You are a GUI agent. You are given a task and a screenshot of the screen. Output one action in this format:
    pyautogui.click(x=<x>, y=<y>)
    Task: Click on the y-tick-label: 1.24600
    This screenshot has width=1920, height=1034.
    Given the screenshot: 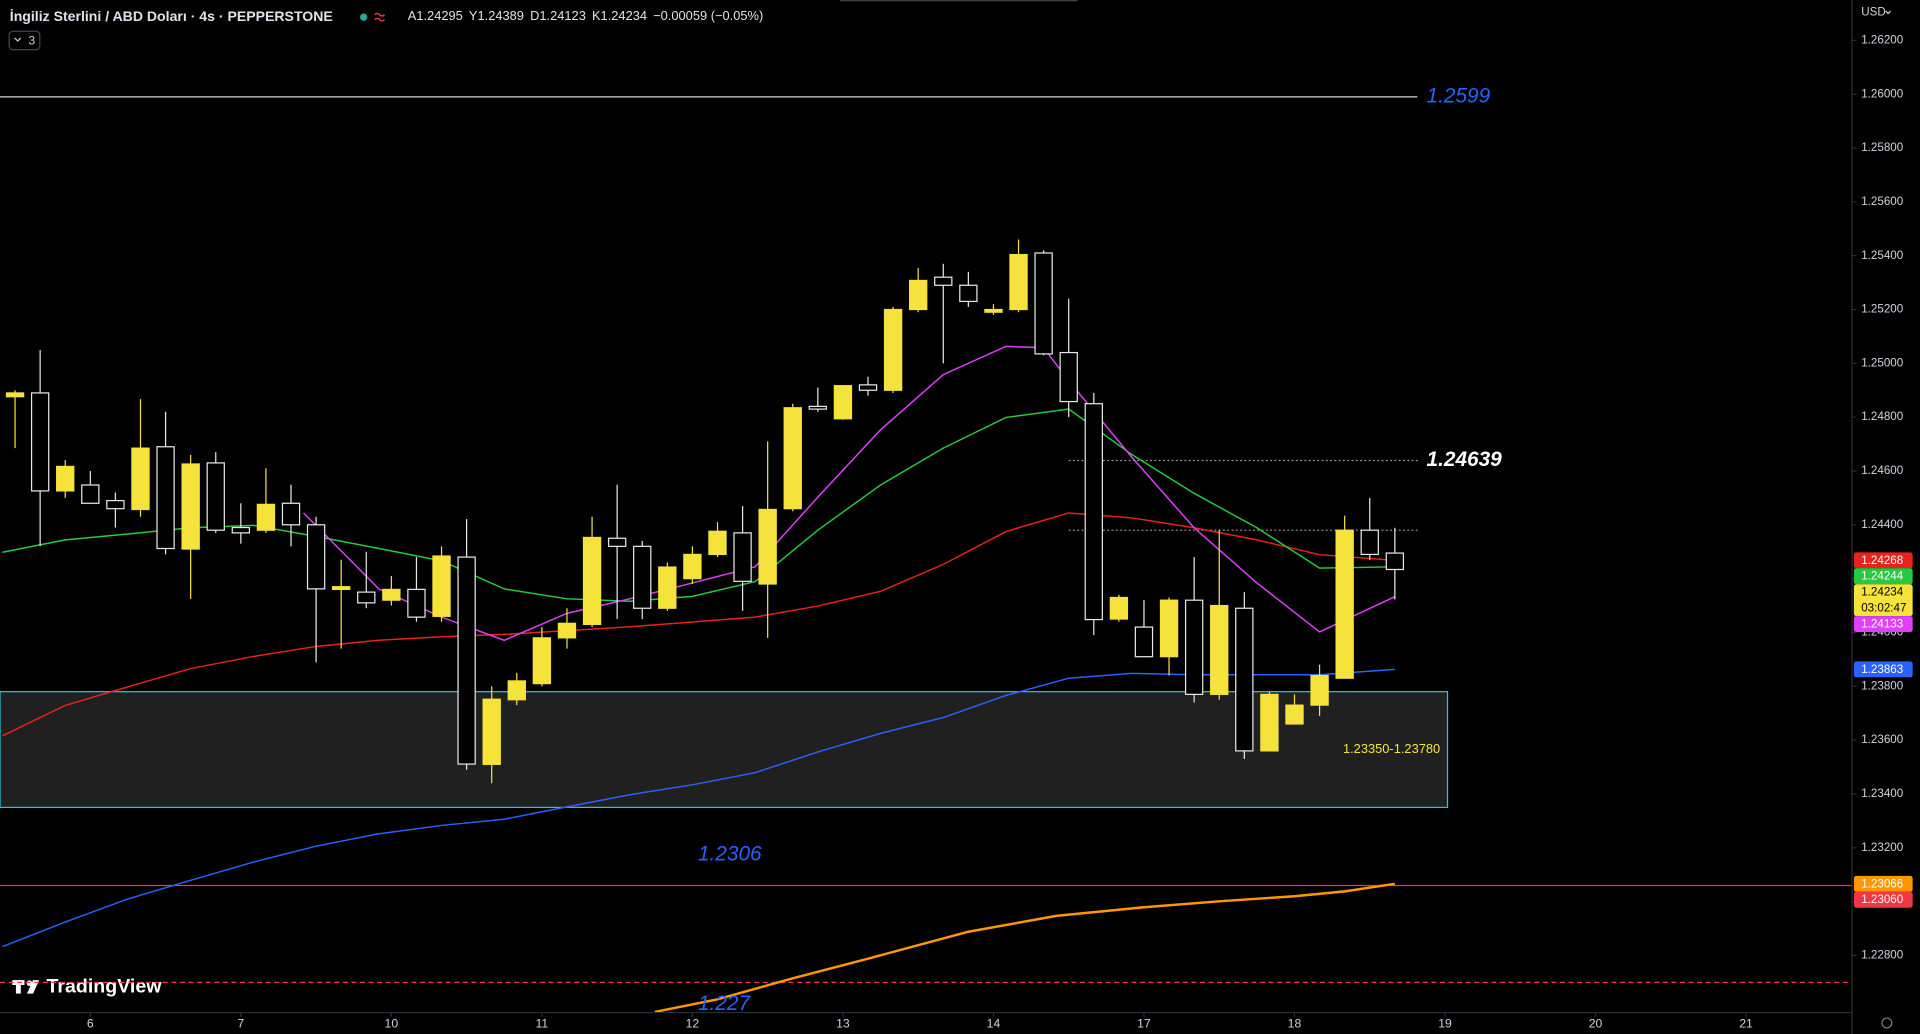 What is the action you would take?
    pyautogui.click(x=1882, y=470)
    